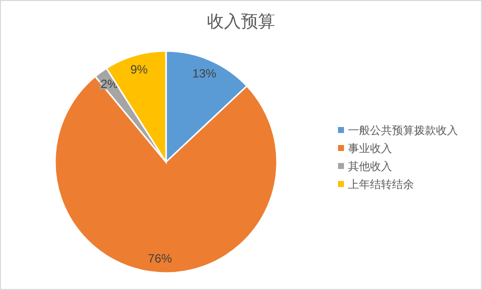 Image resolution: width=482 pixels, height=290 pixels. Describe the element at coordinates (139, 69) in the screenshot. I see `data-label: 9%` at that location.